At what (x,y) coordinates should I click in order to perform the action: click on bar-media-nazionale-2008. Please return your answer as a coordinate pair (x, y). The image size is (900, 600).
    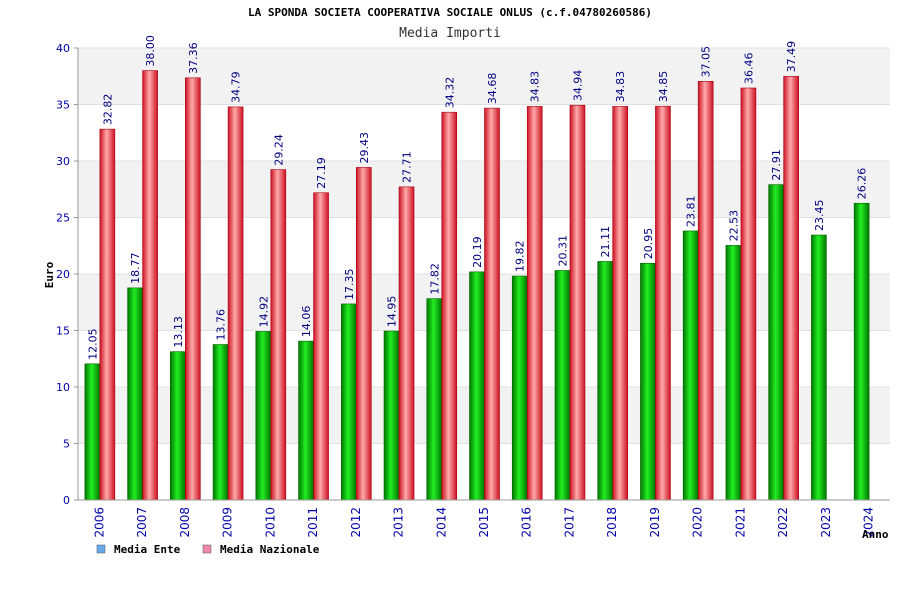
    Looking at the image, I should click on (193, 289).